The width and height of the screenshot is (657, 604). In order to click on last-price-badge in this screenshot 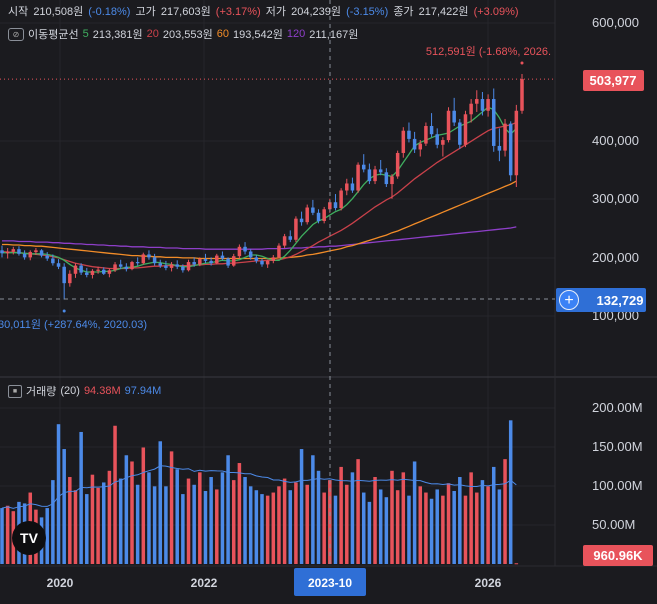, I will do `click(613, 80)`.